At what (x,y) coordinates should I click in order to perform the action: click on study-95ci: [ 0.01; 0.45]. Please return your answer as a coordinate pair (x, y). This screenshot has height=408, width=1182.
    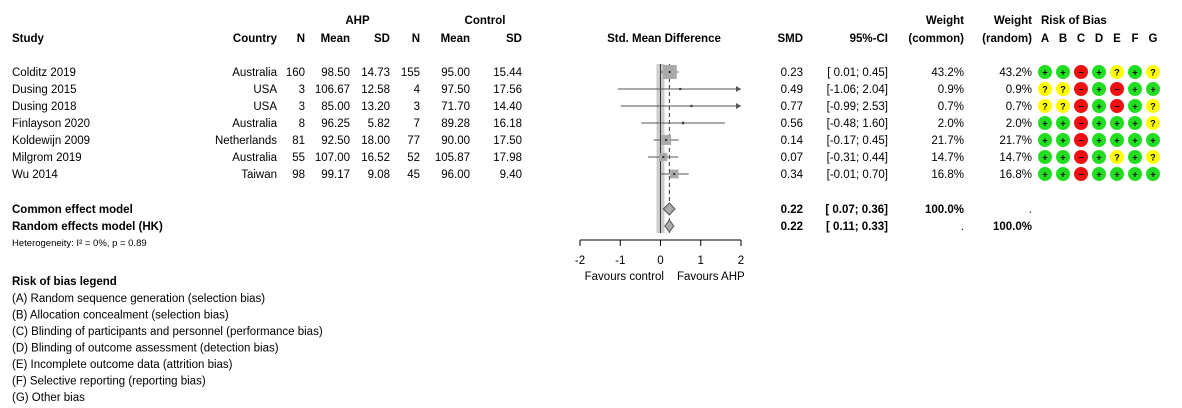
    Looking at the image, I should click on (857, 73).